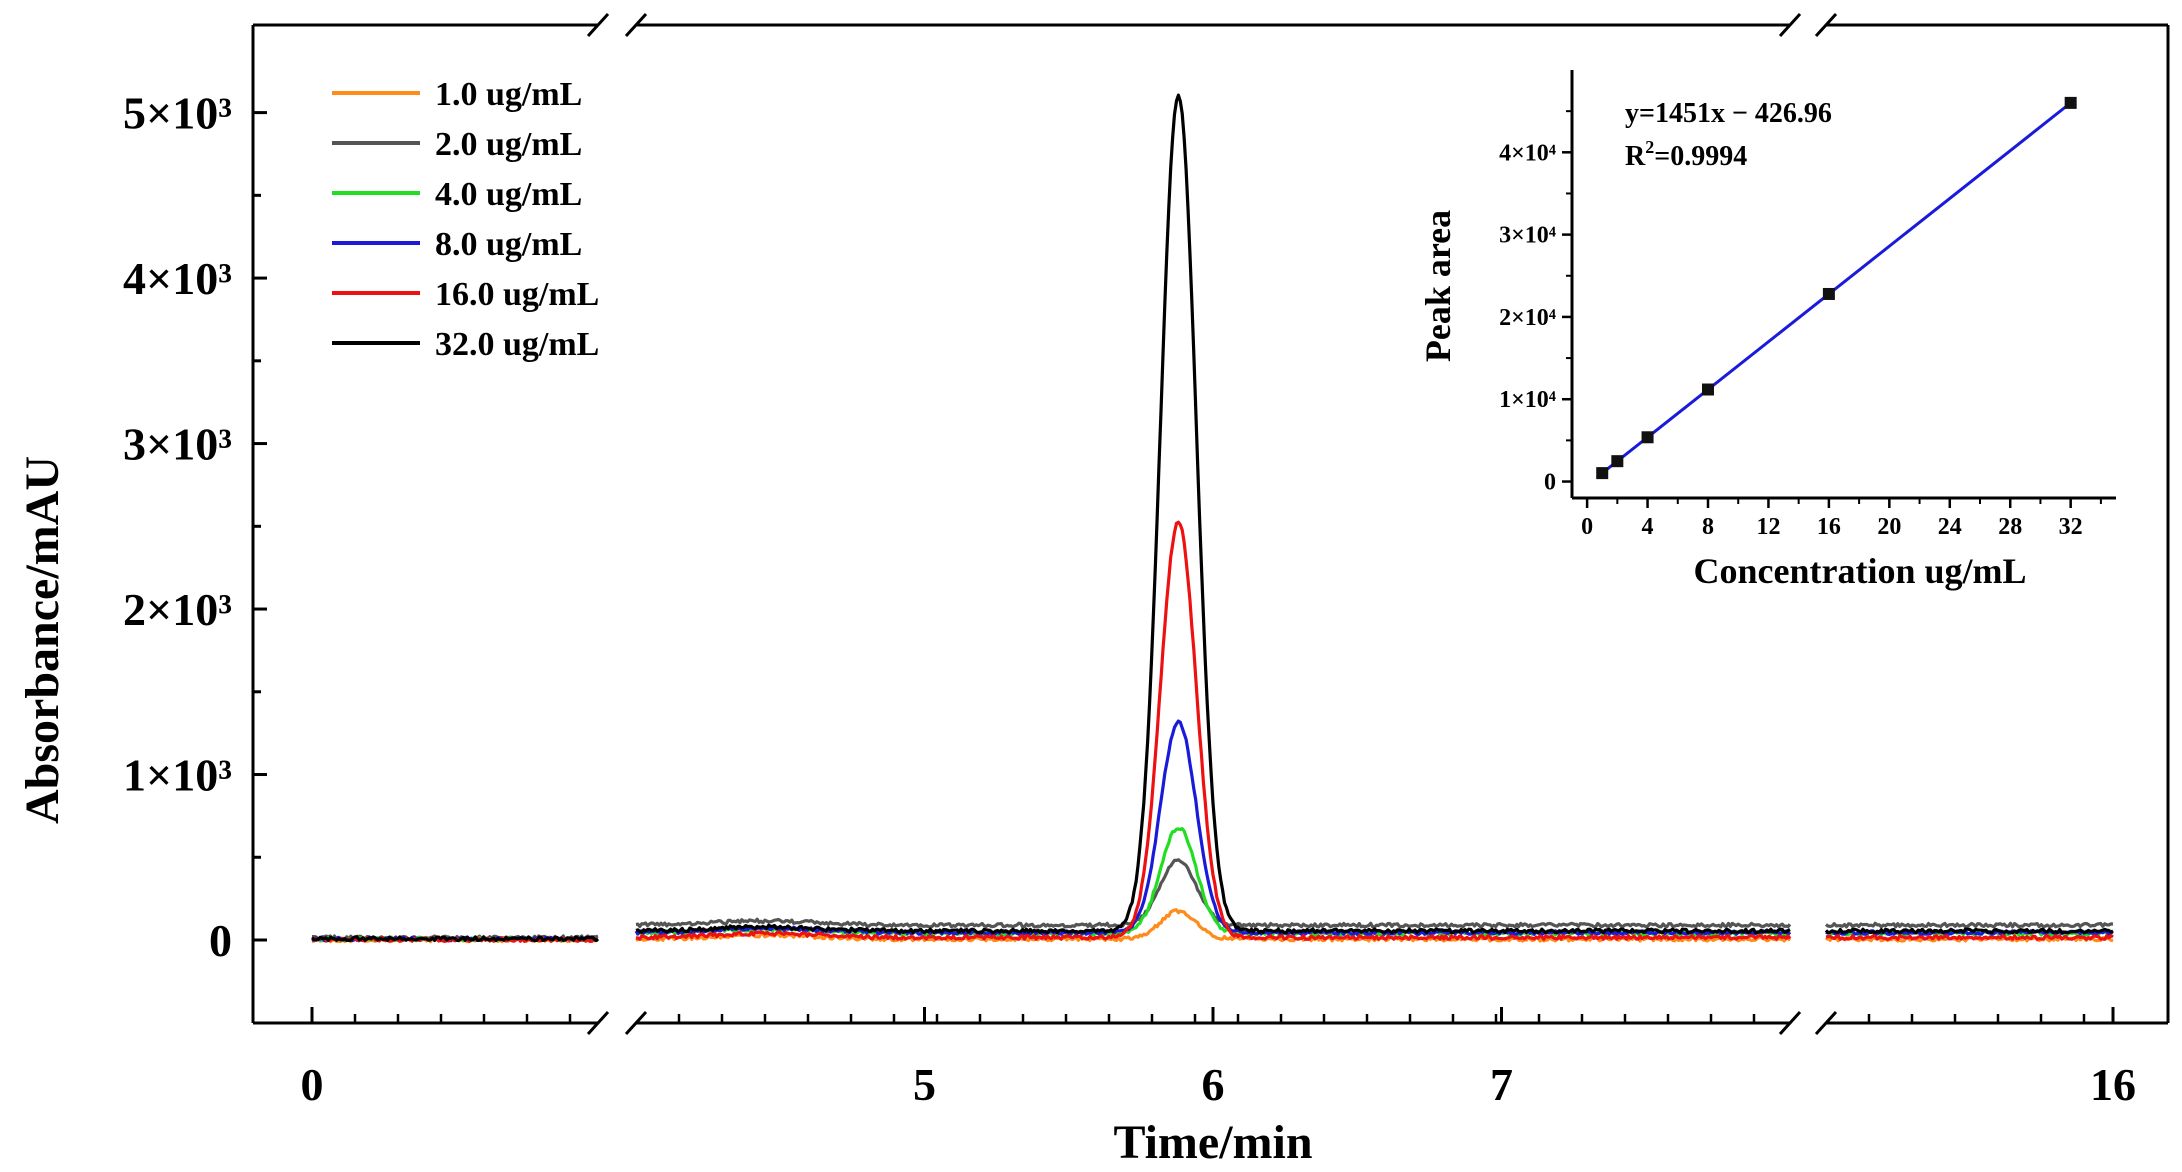 The height and width of the screenshot is (1172, 2182). I want to click on inset-axes: 0 4 8 12 16 20 24 28 32 0 1×10⁴ 2×10⁴ 3×10⁴ 4×10⁴, so click(1807, 305).